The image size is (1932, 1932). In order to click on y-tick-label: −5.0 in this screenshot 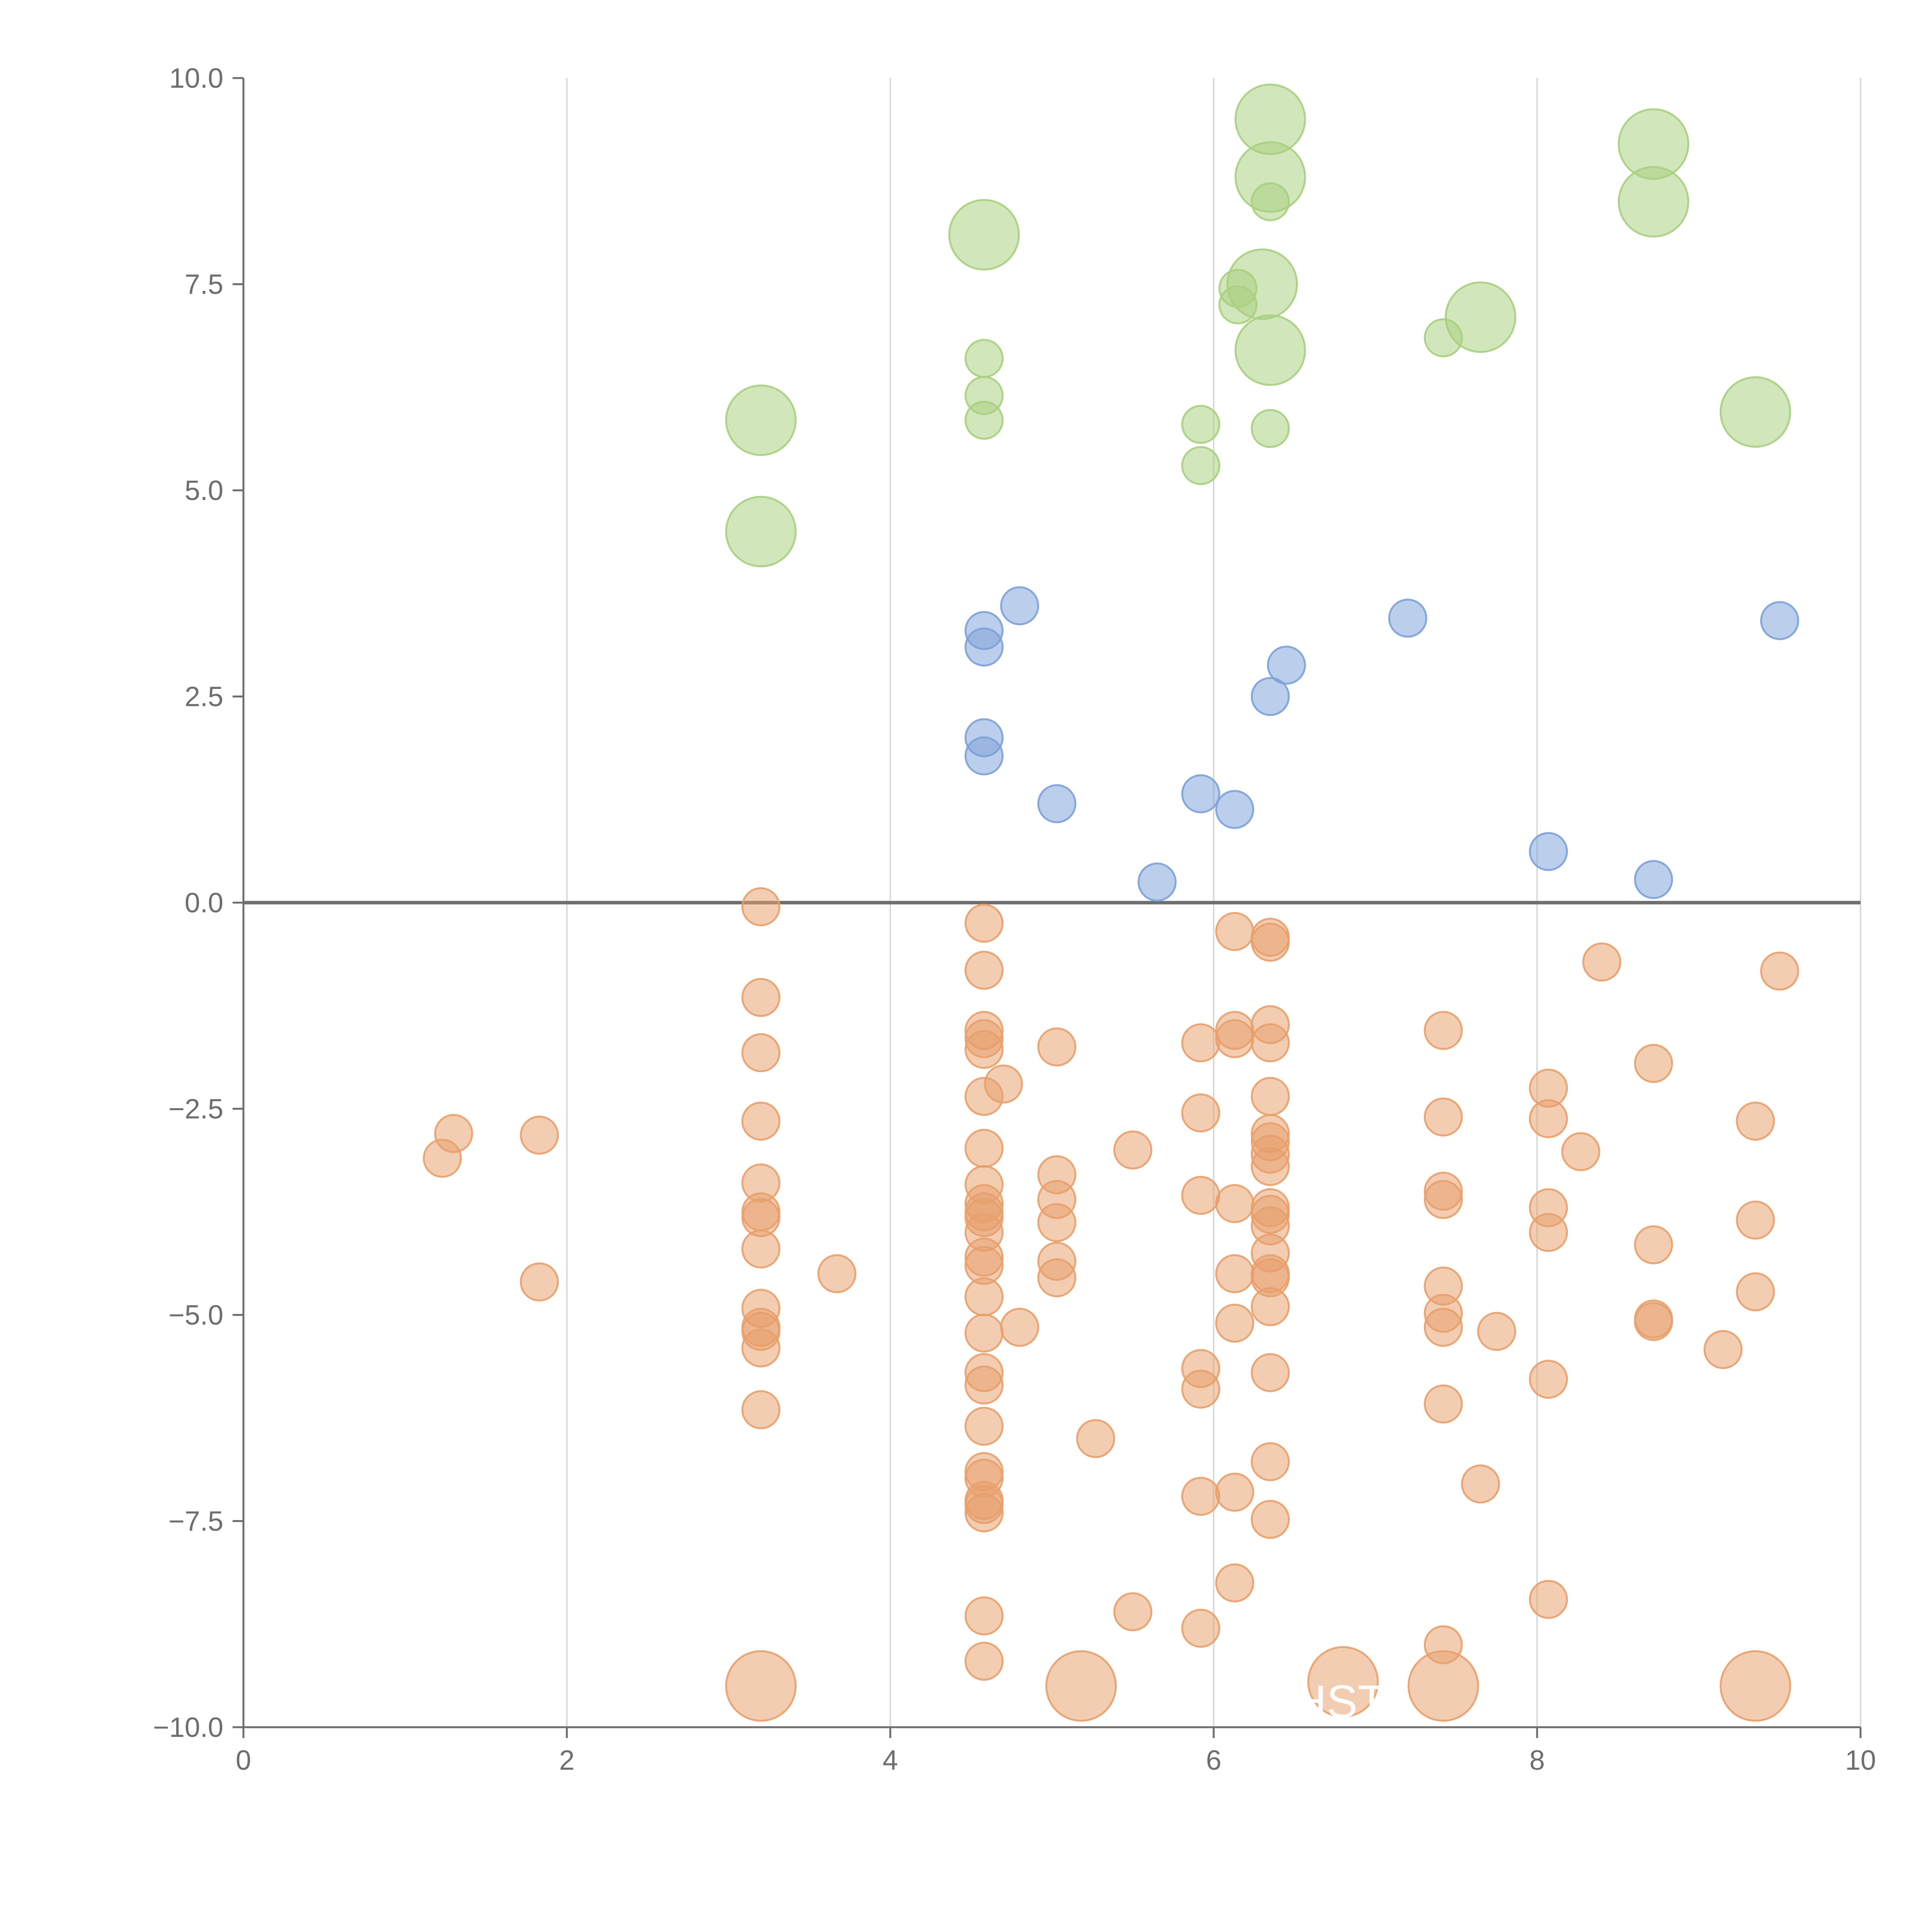, I will do `click(196, 1315)`.